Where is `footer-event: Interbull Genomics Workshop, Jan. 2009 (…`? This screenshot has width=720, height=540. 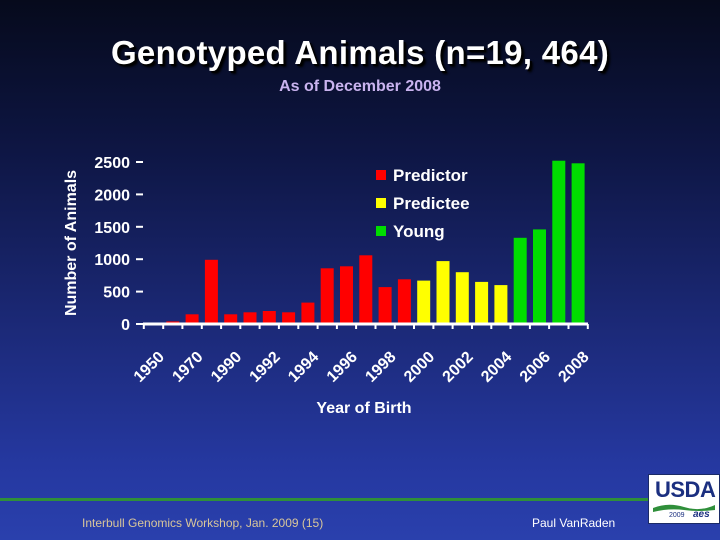 footer-event: Interbull Genomics Workshop, Jan. 2009 (… is located at coordinates (203, 523).